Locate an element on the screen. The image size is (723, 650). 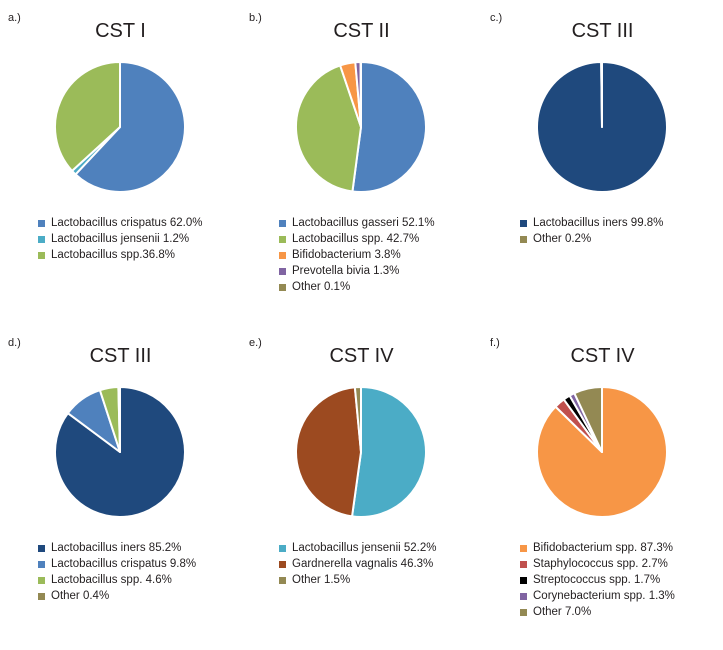
legend-item: Lactobacillus jensenii 52.2% is located at coordinates (357, 548).